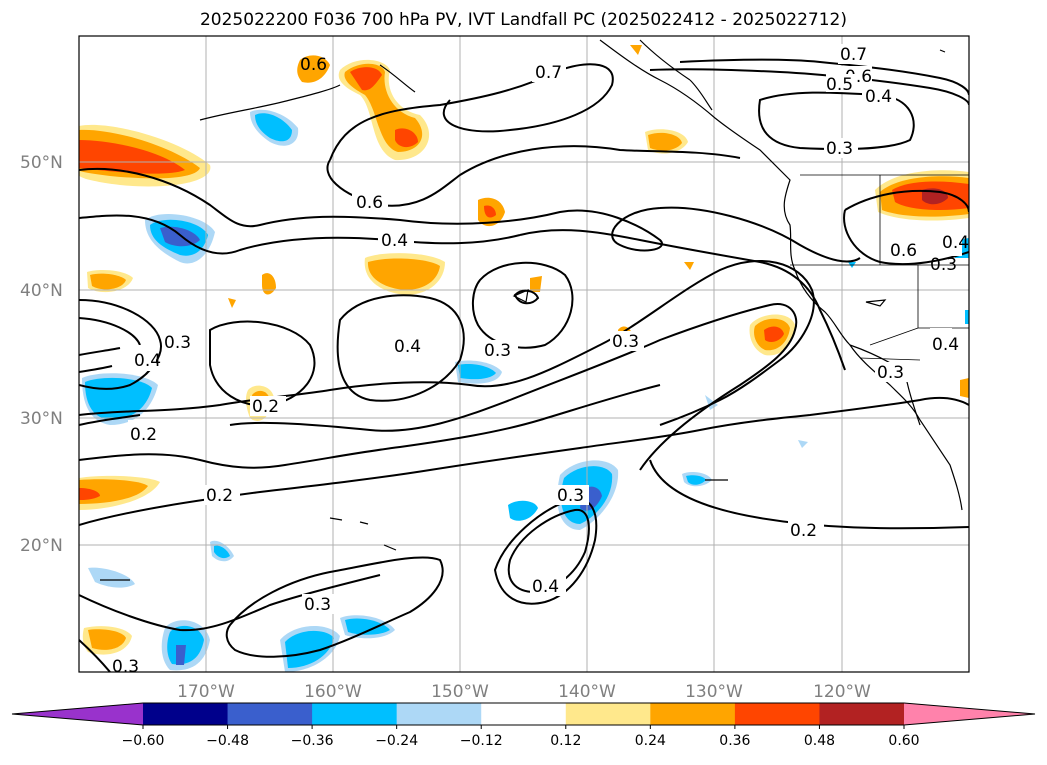  Describe the element at coordinates (206, 692) in the screenshot. I see `lon-label-170w: 170°W` at that location.